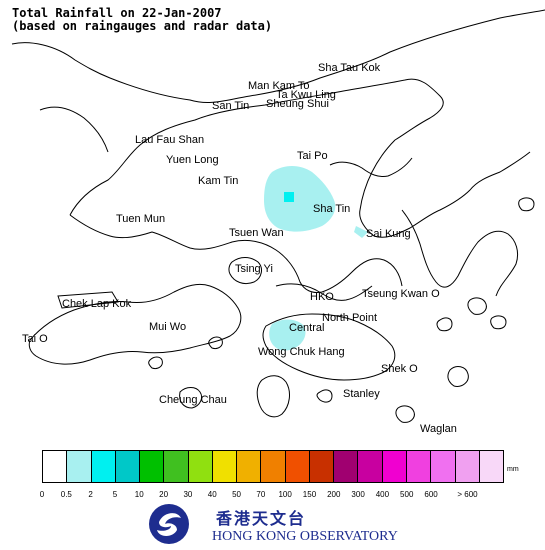  Describe the element at coordinates (139, 494) in the screenshot. I see `legend-tick: 10` at that location.